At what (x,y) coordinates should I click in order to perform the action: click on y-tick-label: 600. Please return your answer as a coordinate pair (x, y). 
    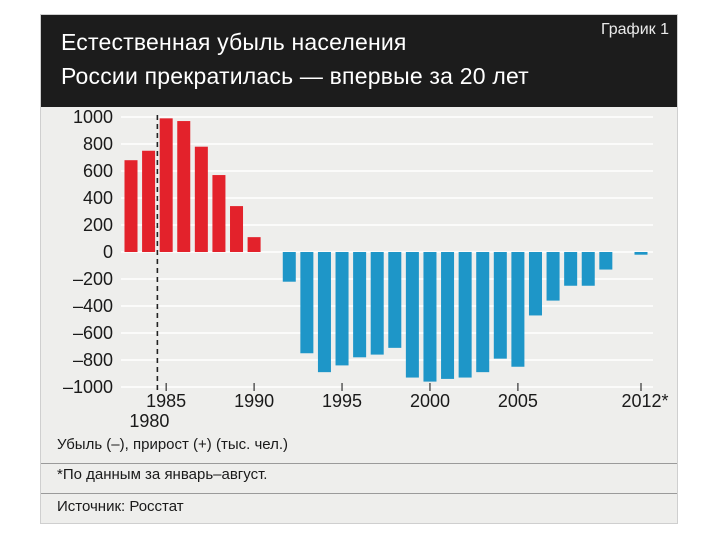
    Looking at the image, I should click on (98, 171).